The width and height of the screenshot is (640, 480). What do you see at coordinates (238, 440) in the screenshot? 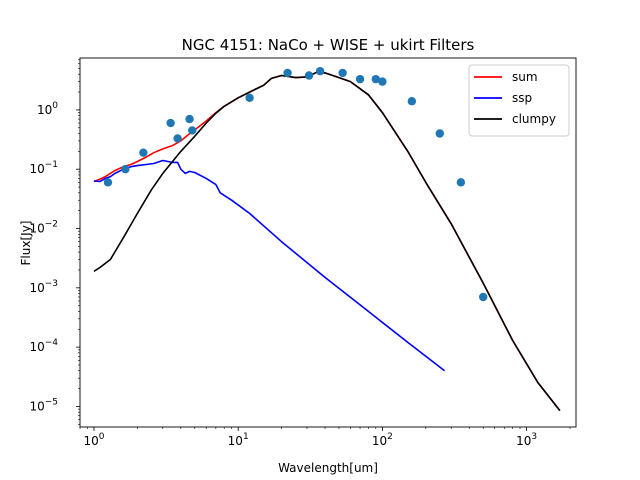
I see `x-tick-label: 10¹` at bounding box center [238, 440].